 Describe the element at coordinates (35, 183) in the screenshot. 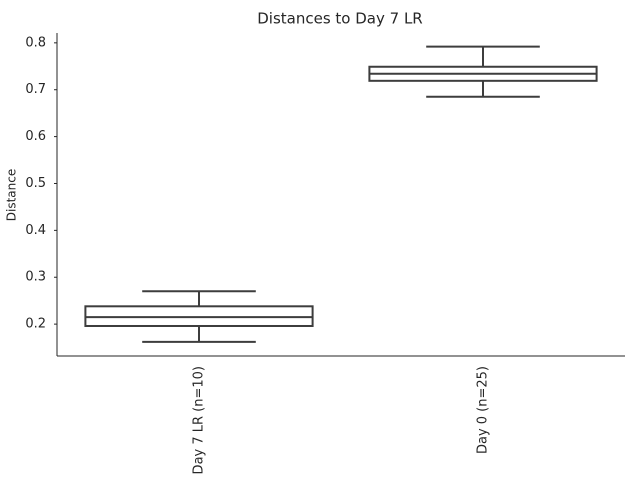

I see `y-tick-label: 0.5` at that location.